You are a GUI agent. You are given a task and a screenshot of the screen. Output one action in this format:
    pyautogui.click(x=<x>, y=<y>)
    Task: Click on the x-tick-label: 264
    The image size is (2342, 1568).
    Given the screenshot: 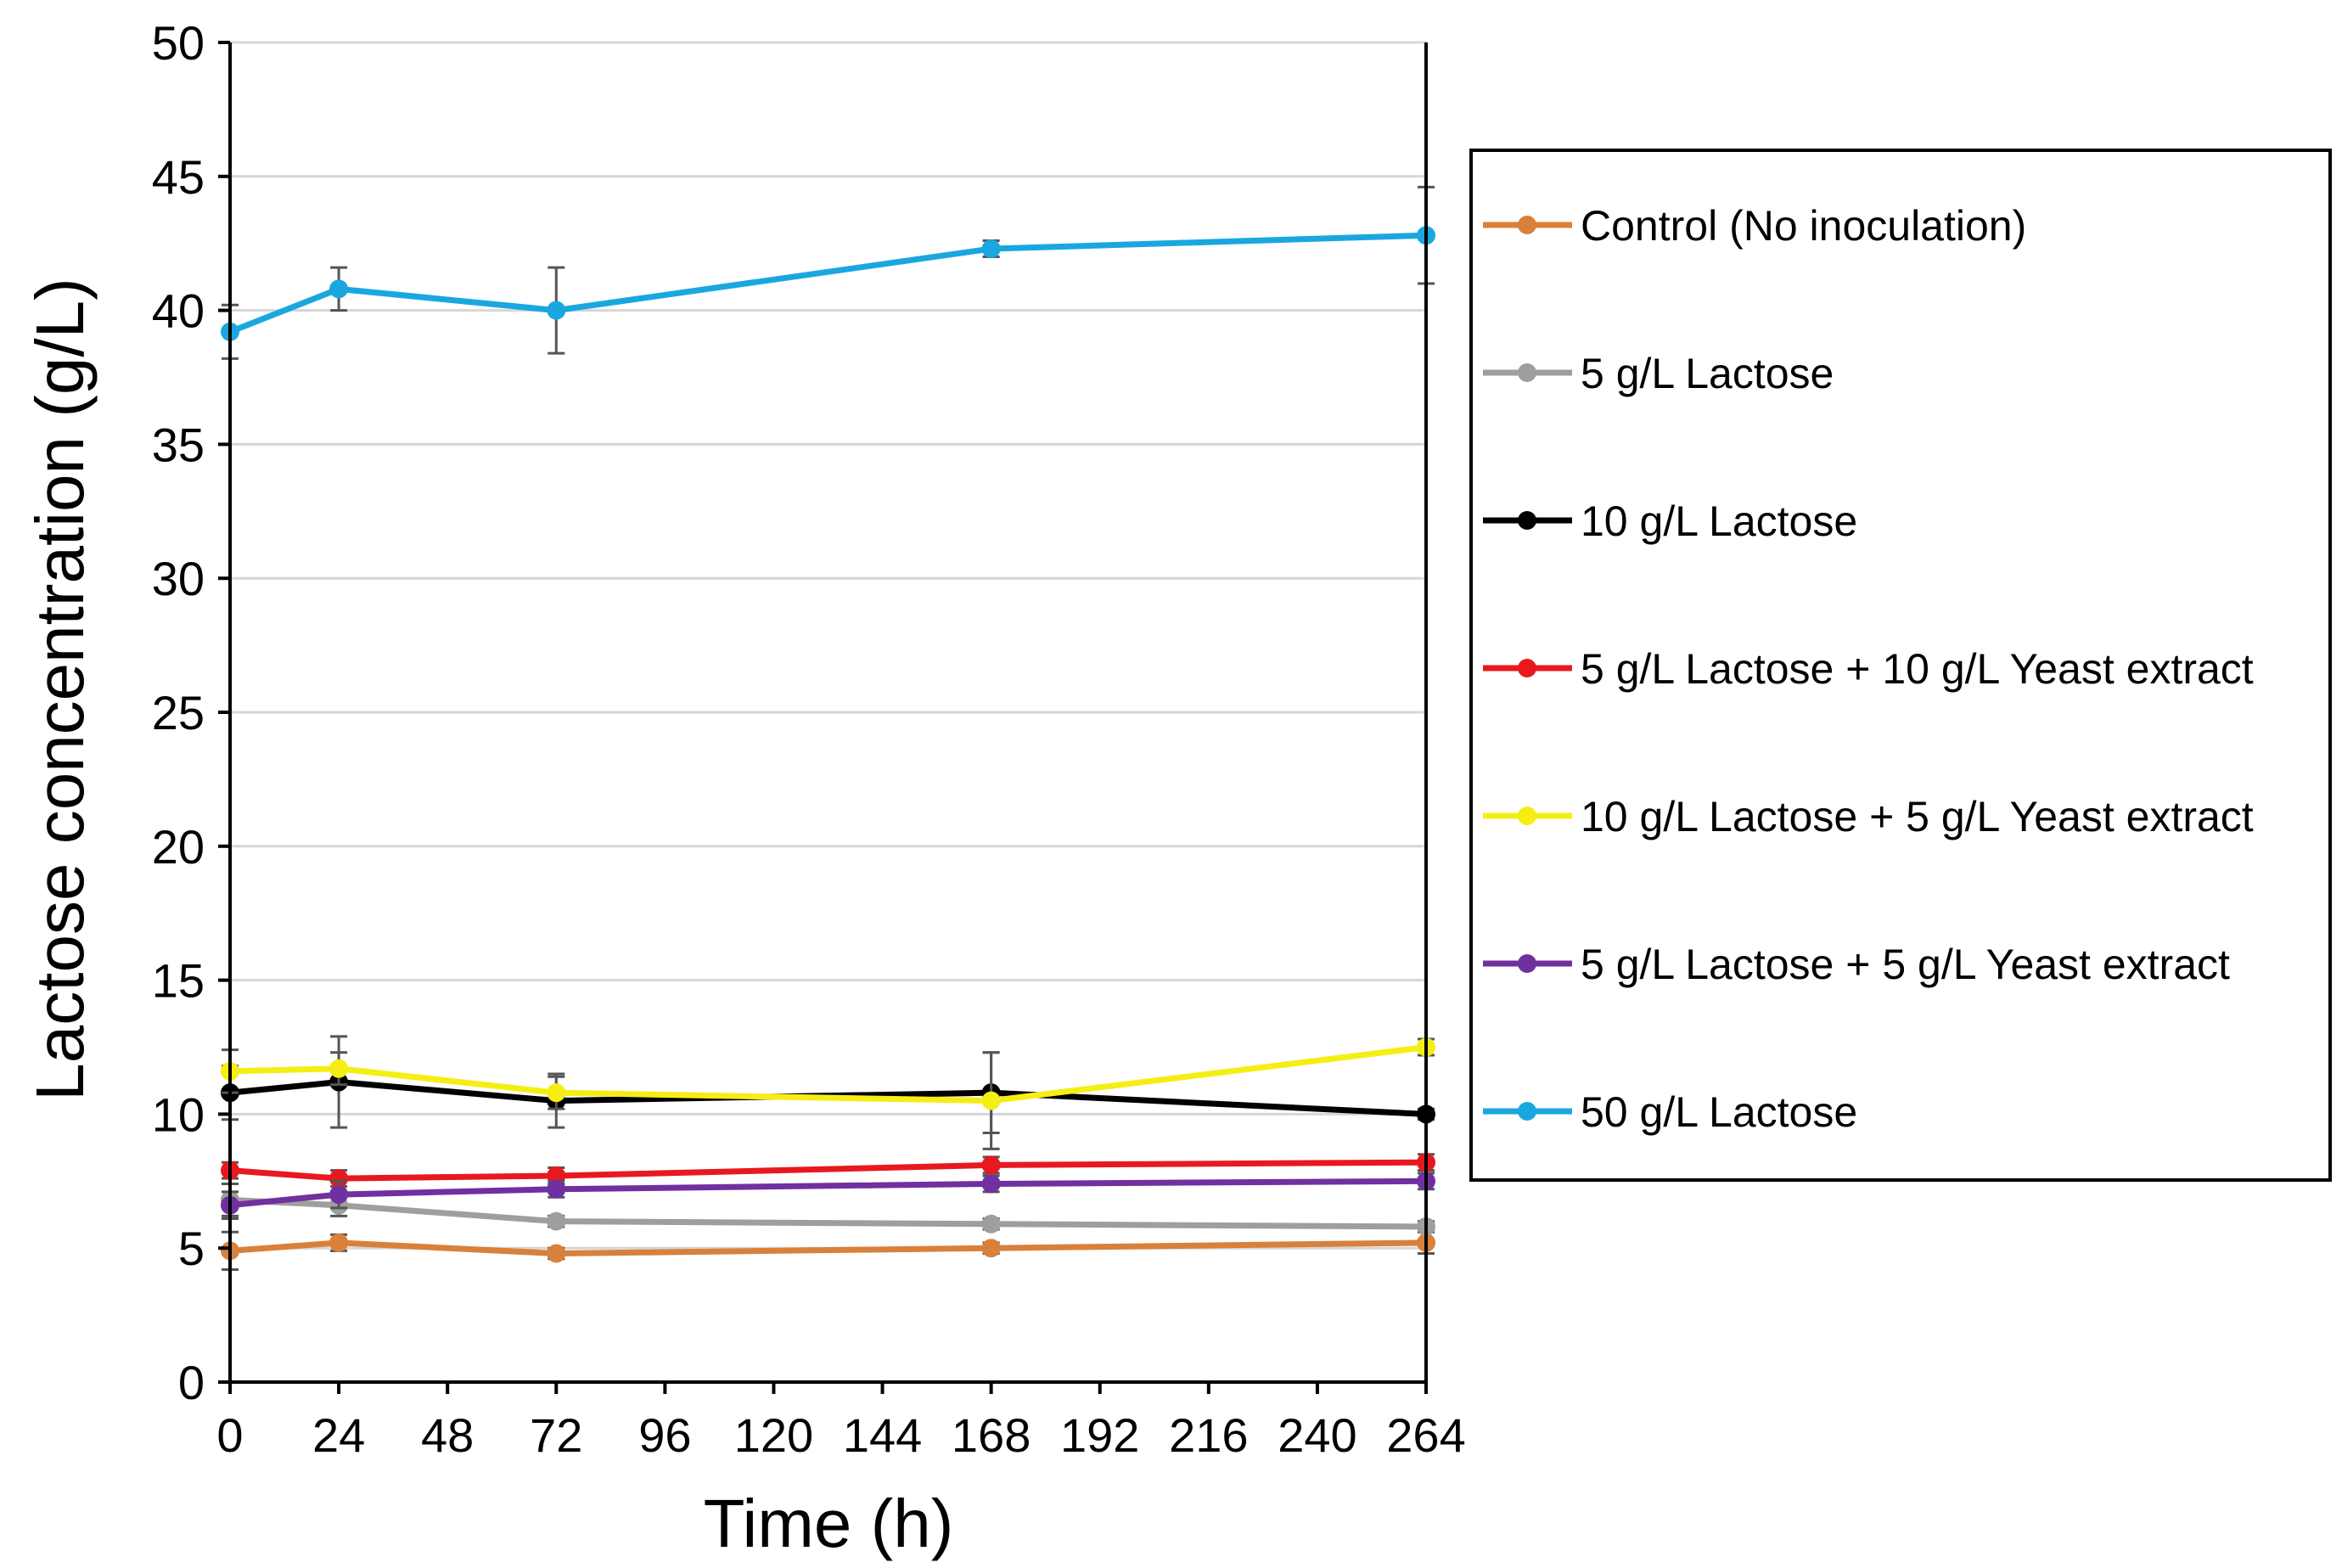 What is the action you would take?
    pyautogui.click(x=1426, y=1435)
    